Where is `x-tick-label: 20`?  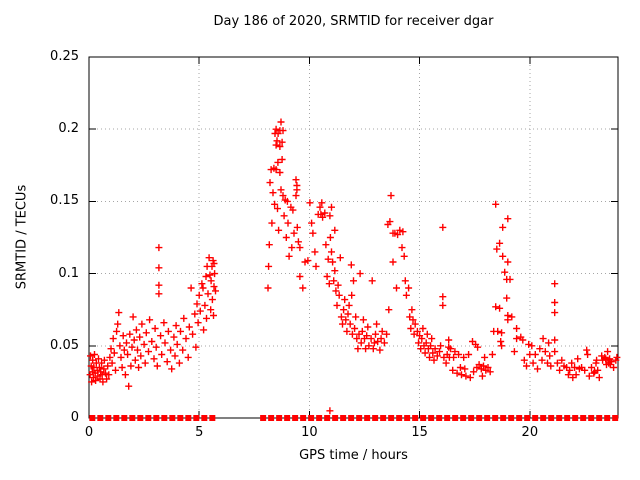
x-tick-label: 20 is located at coordinates (530, 432).